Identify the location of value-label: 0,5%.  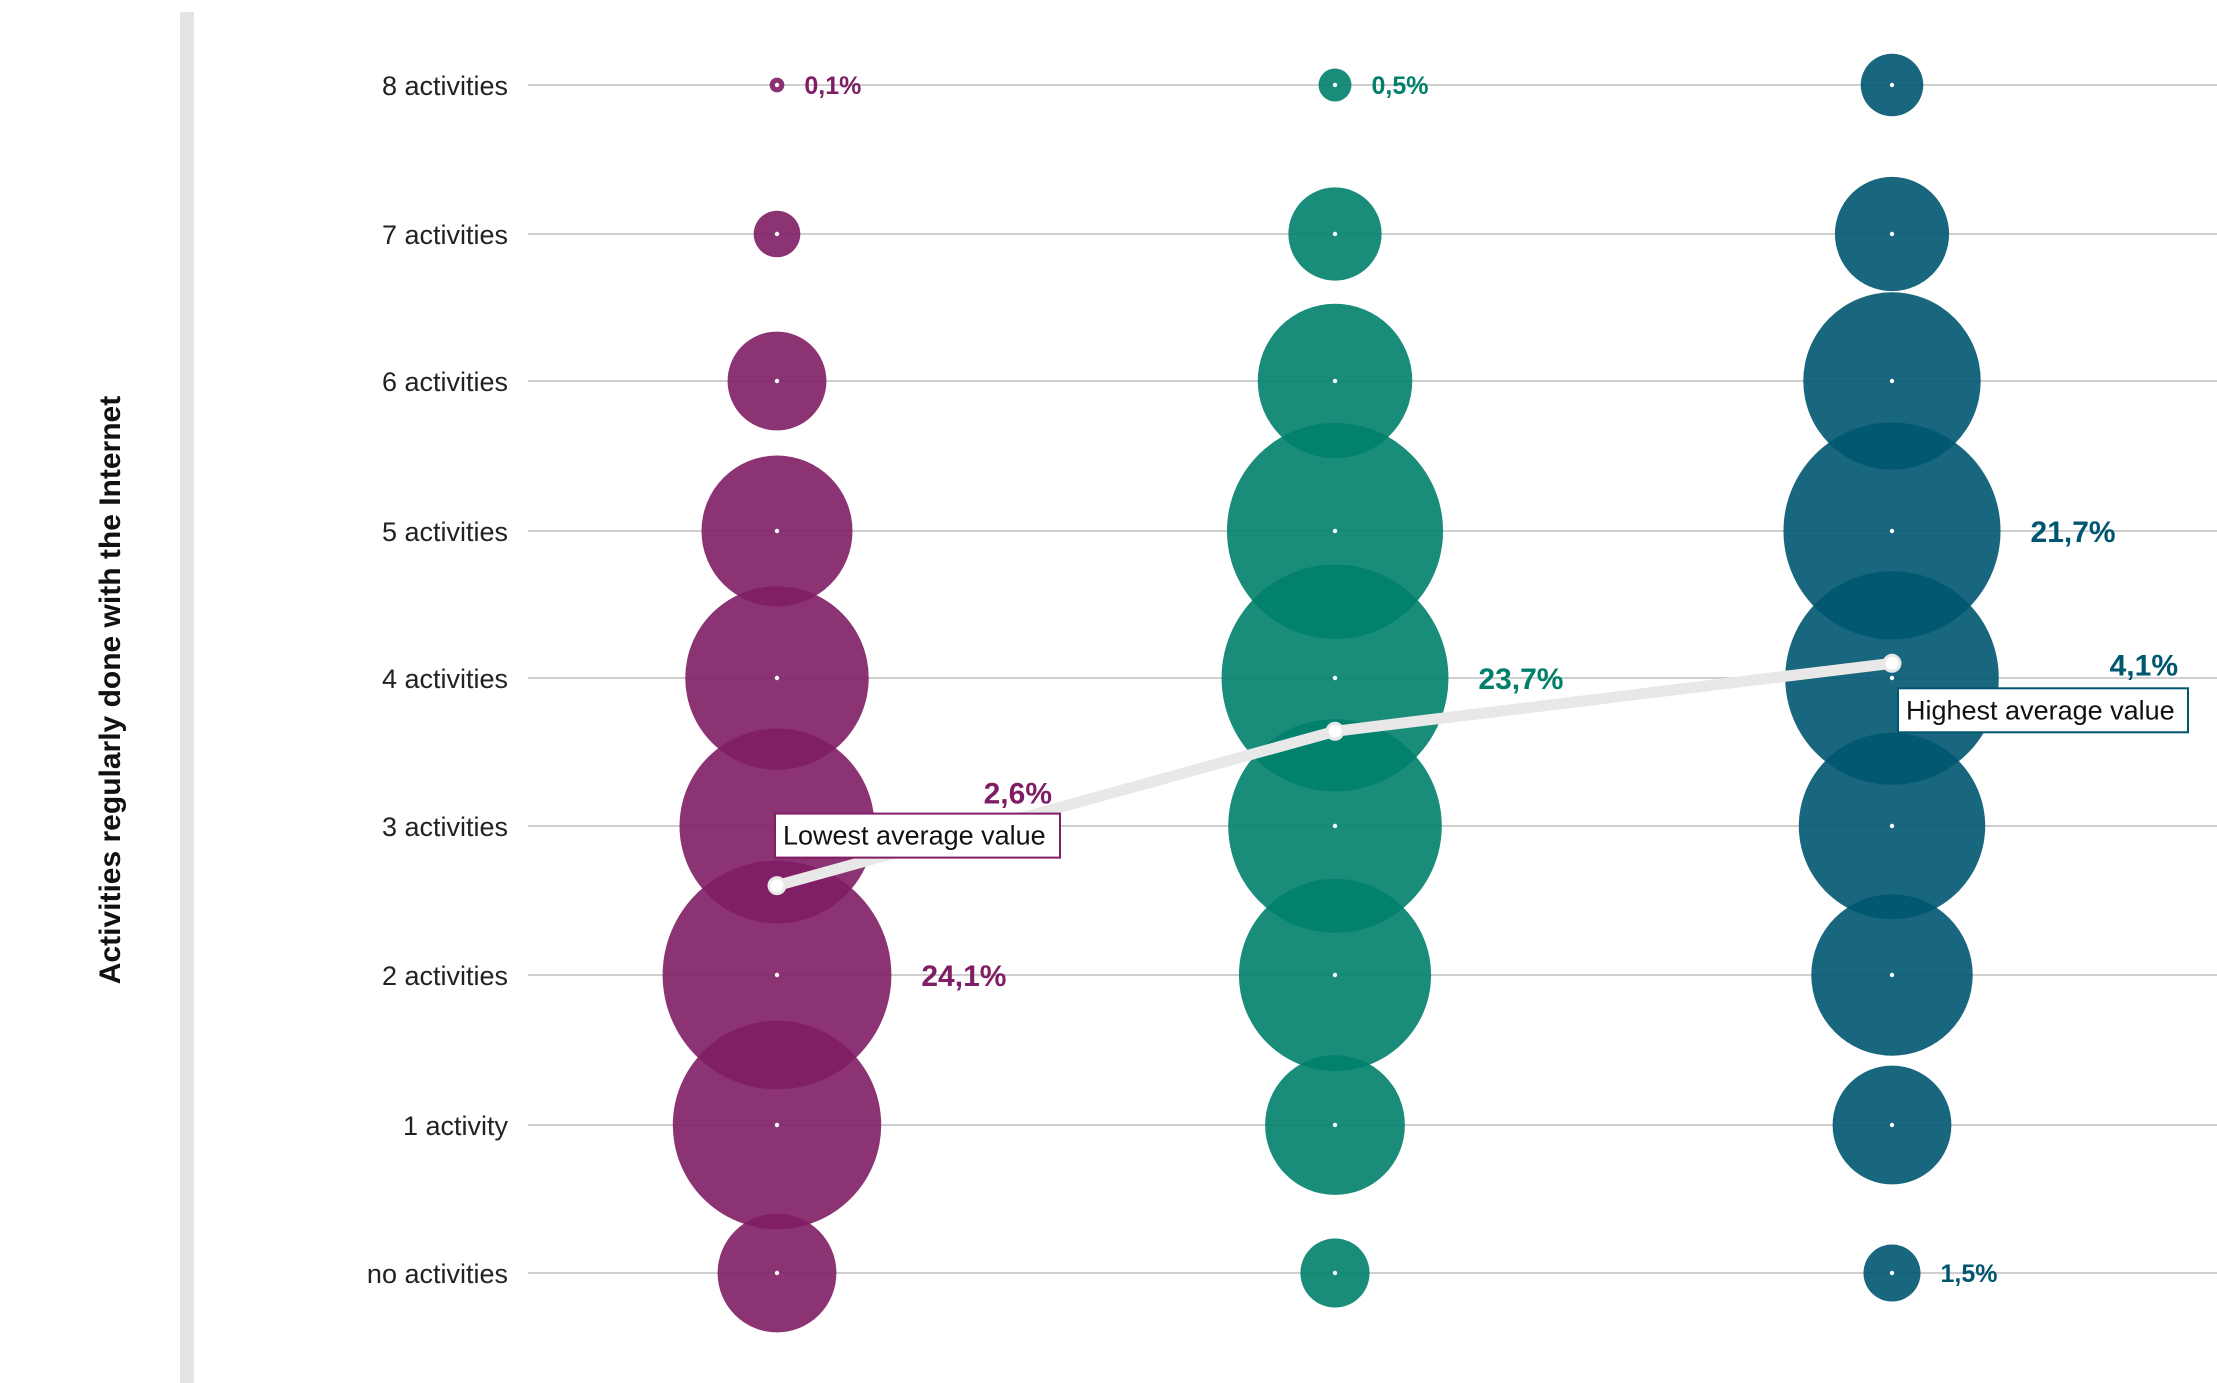
(1399, 86).